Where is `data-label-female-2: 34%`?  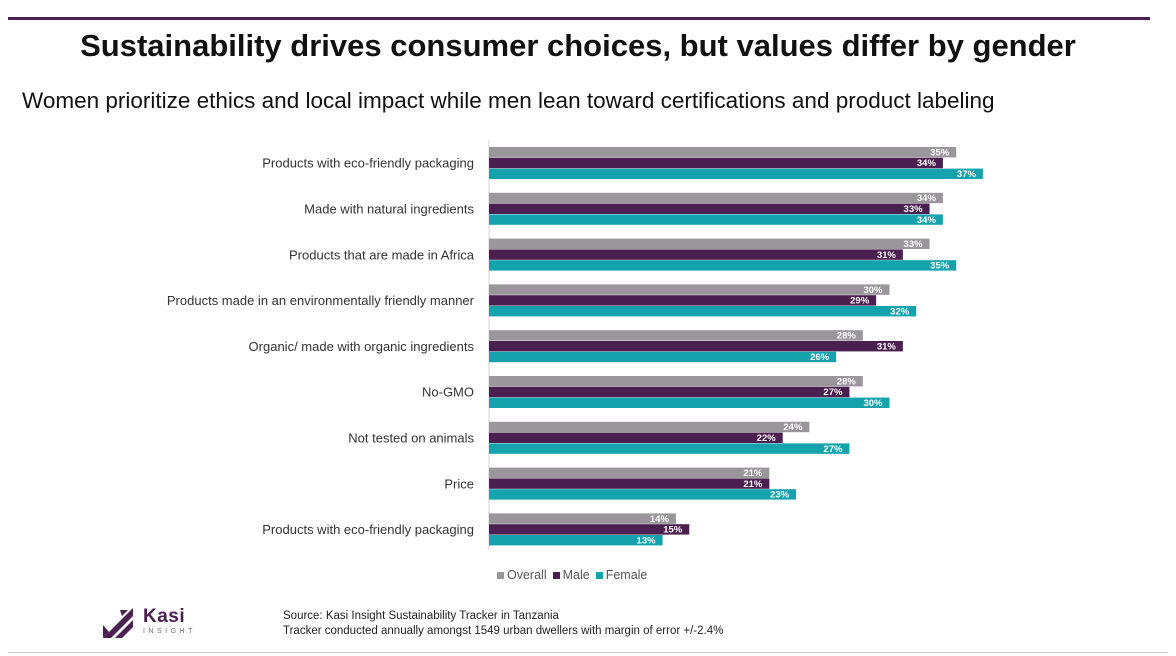
data-label-female-2: 34% is located at coordinates (927, 220).